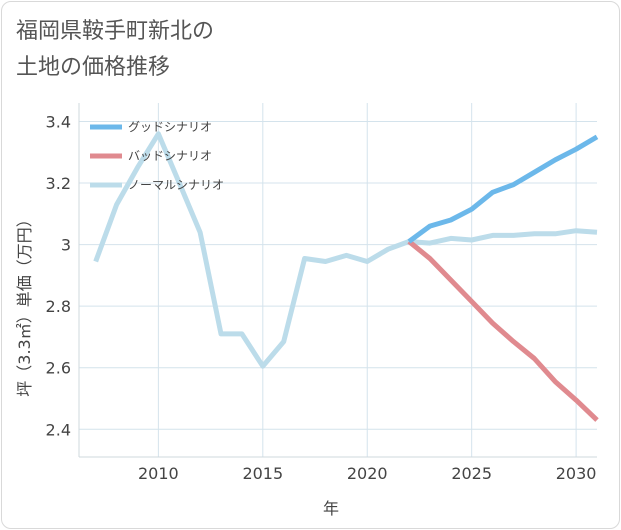 Image resolution: width=621 pixels, height=530 pixels. What do you see at coordinates (503, 189) in the screenshot?
I see `series-line-good` at bounding box center [503, 189].